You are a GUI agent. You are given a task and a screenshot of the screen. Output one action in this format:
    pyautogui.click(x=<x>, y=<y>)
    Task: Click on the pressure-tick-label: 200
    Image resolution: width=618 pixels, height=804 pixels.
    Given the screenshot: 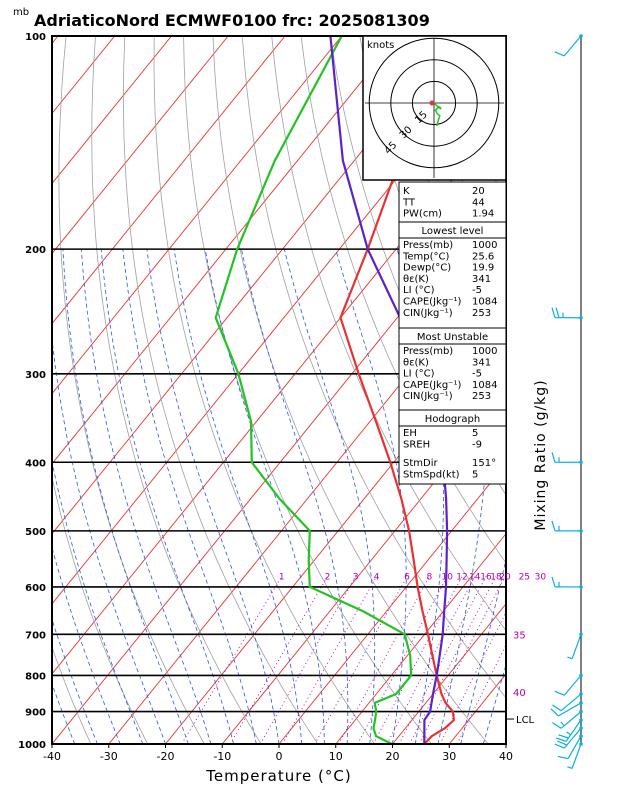 What is the action you would take?
    pyautogui.click(x=35, y=250)
    